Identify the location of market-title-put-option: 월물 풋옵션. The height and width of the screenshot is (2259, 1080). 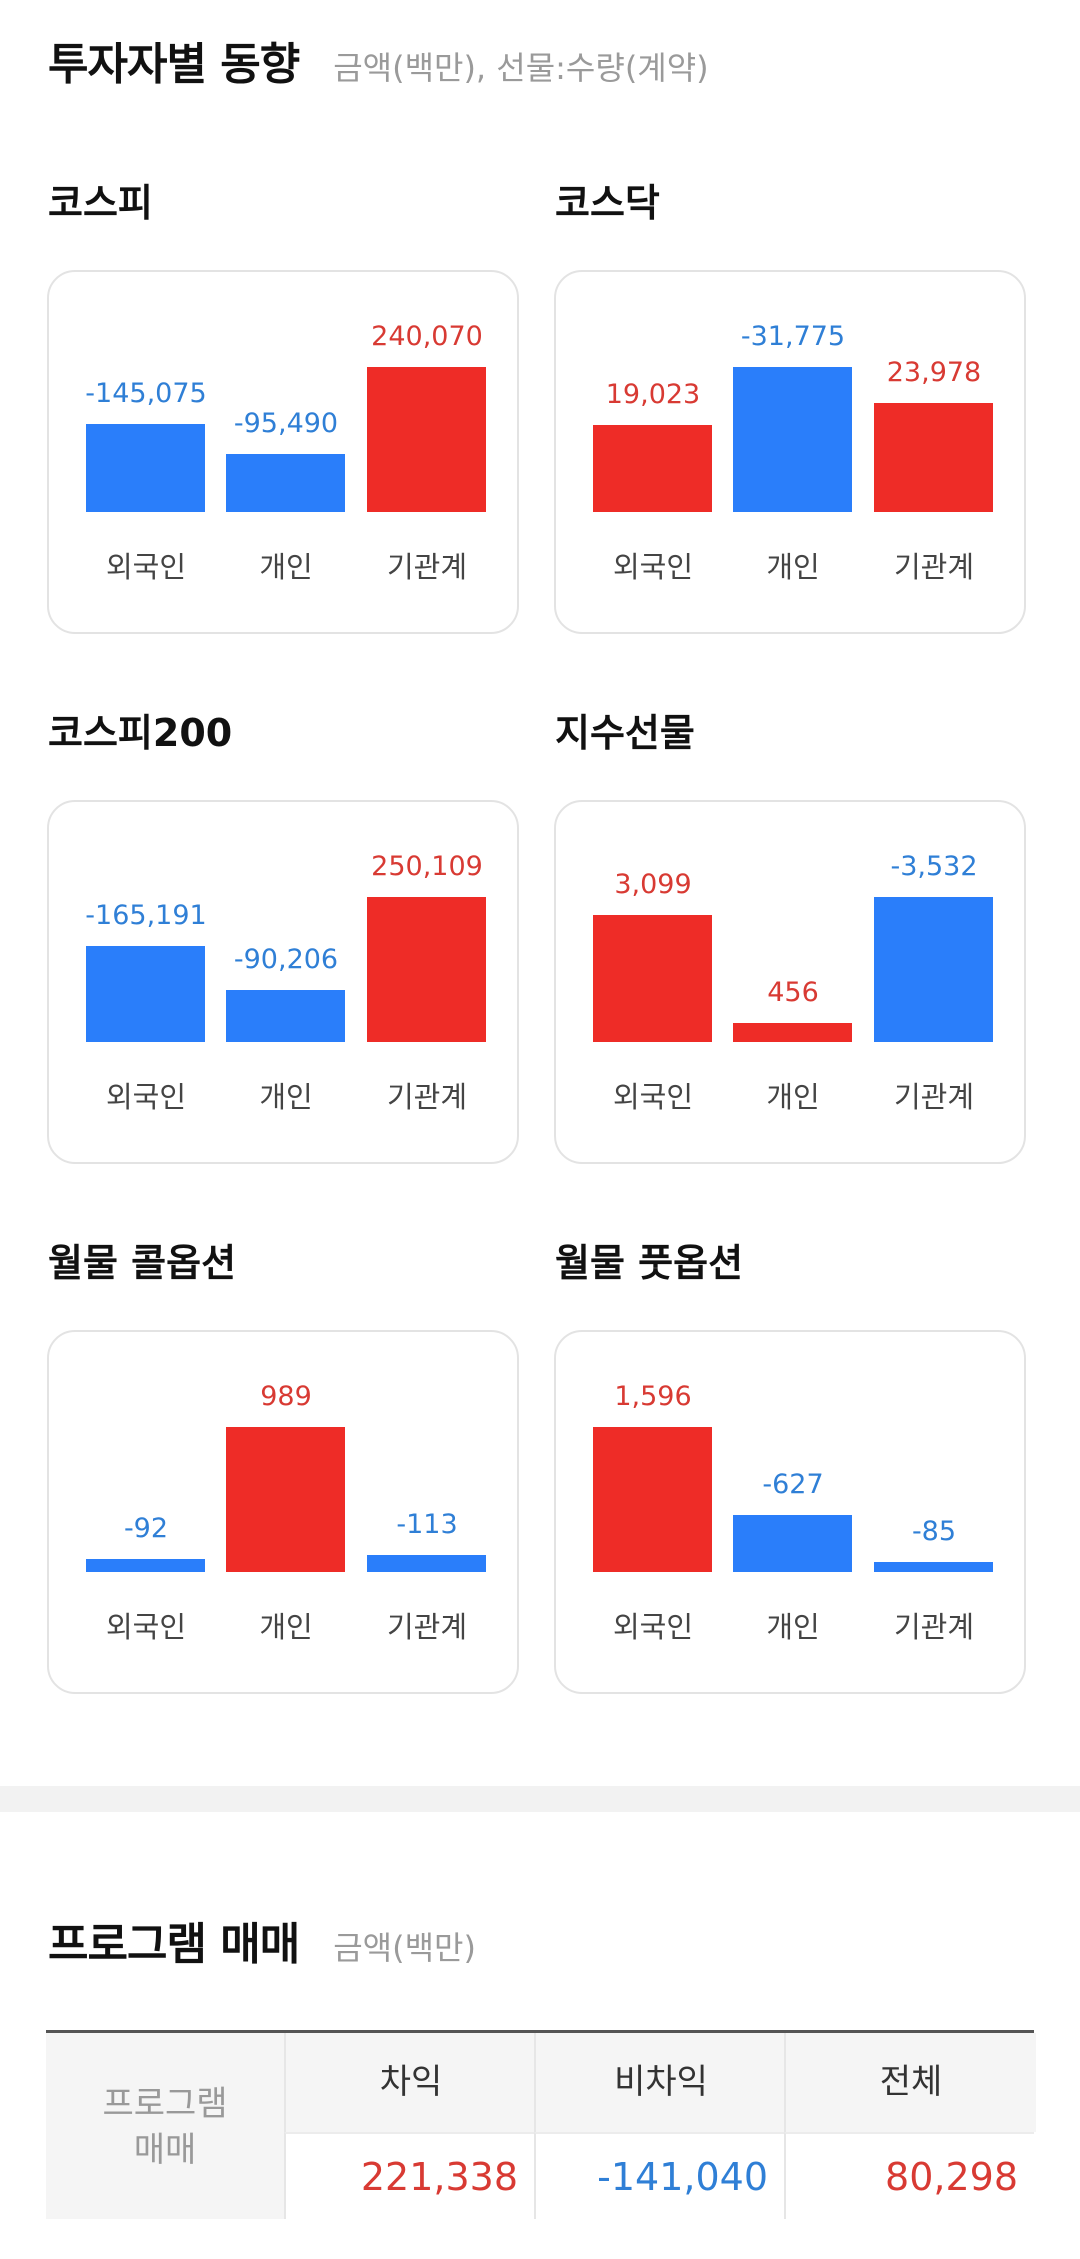
(649, 1263).